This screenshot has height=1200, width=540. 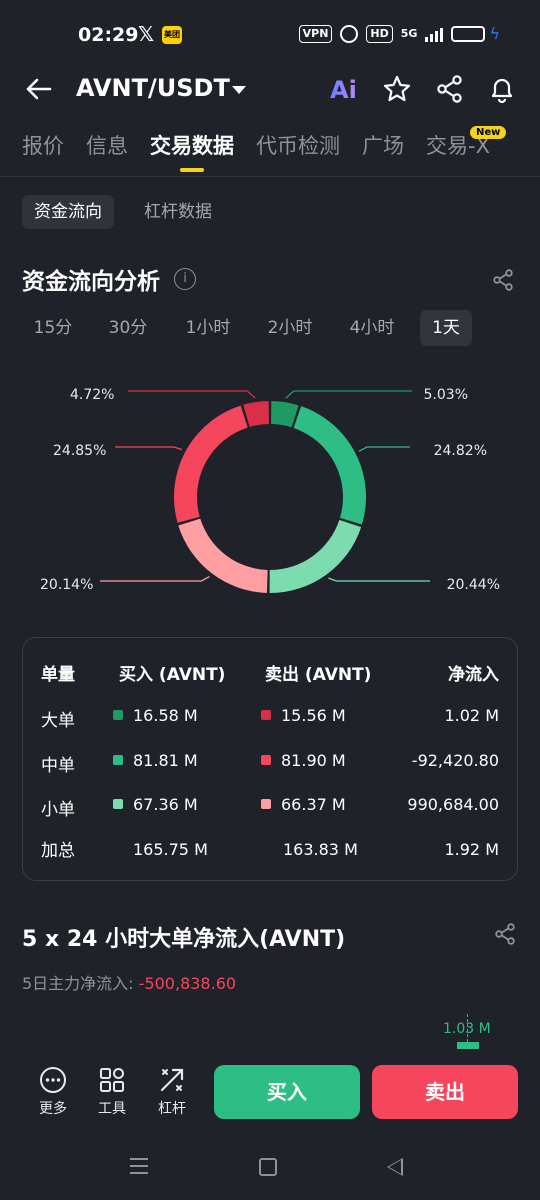 I want to click on subtab-leverage-data: 杠杆数据, so click(x=178, y=212).